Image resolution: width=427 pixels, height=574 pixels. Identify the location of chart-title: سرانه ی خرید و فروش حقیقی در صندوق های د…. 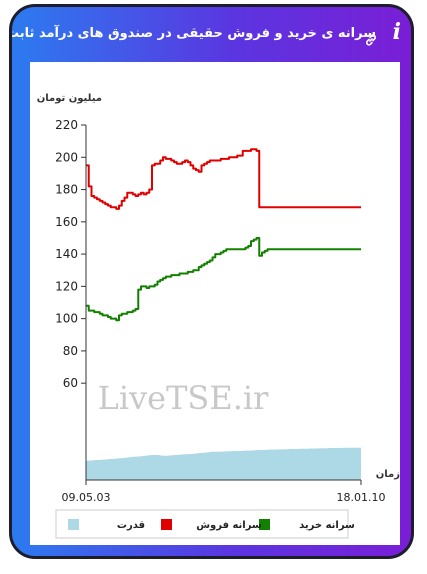
(192, 33).